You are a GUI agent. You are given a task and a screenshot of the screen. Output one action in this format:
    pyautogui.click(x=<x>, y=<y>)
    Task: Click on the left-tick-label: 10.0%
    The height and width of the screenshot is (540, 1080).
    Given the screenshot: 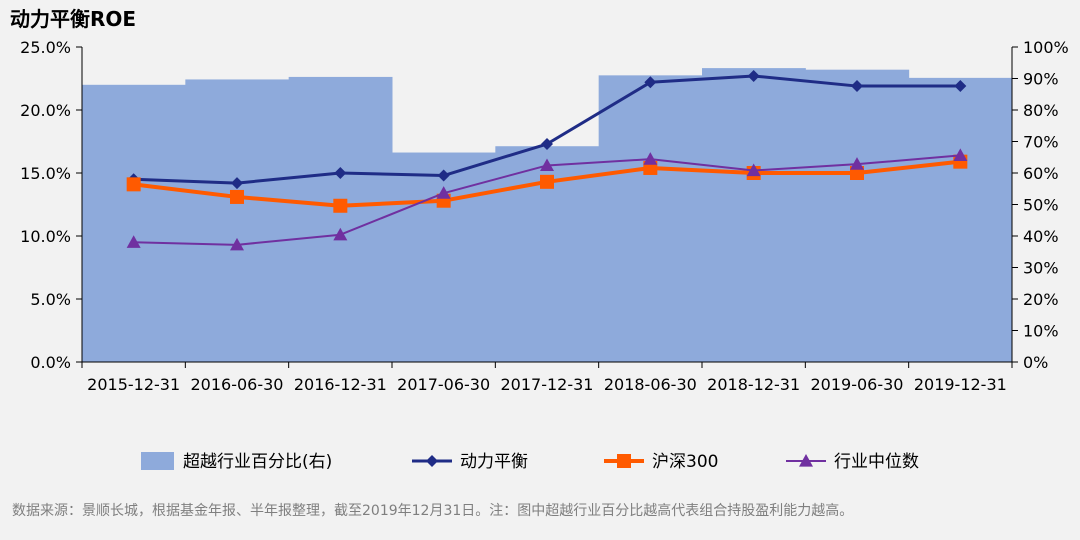 What is the action you would take?
    pyautogui.click(x=45, y=236)
    